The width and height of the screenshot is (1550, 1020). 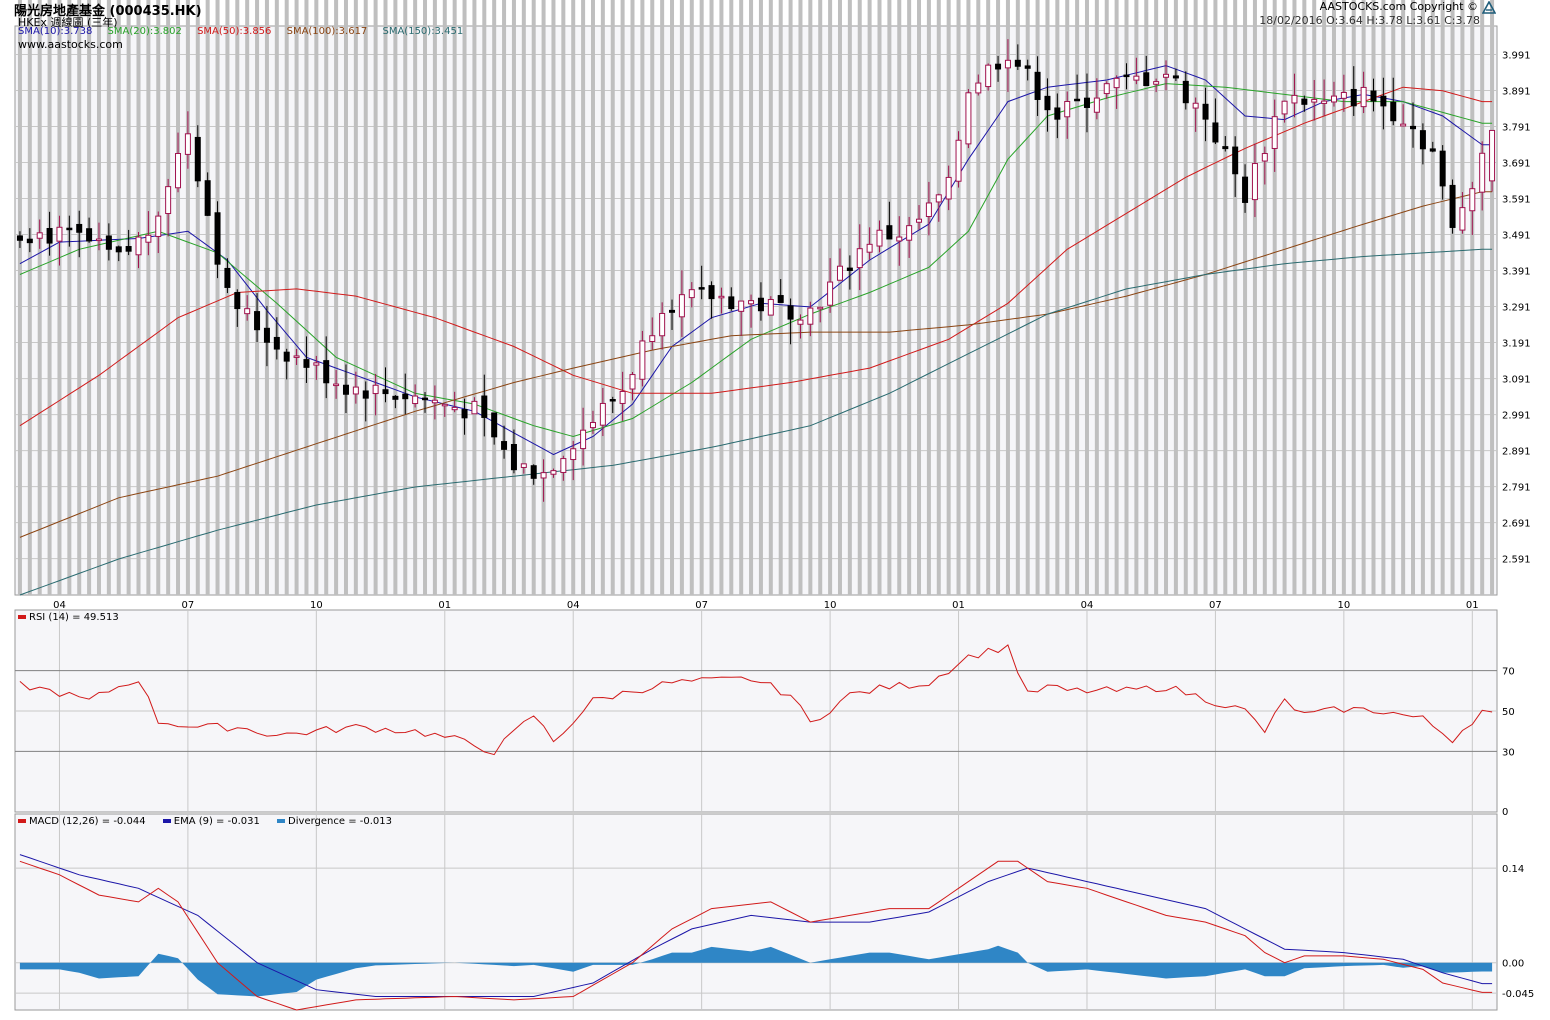 What do you see at coordinates (22, 821) in the screenshot?
I see `macd-swatch` at bounding box center [22, 821].